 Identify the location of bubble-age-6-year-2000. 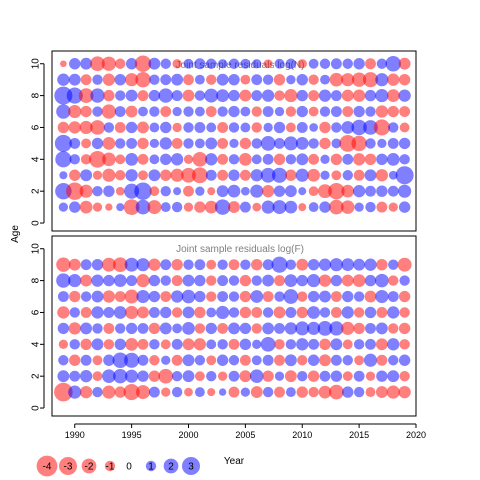
(188, 312).